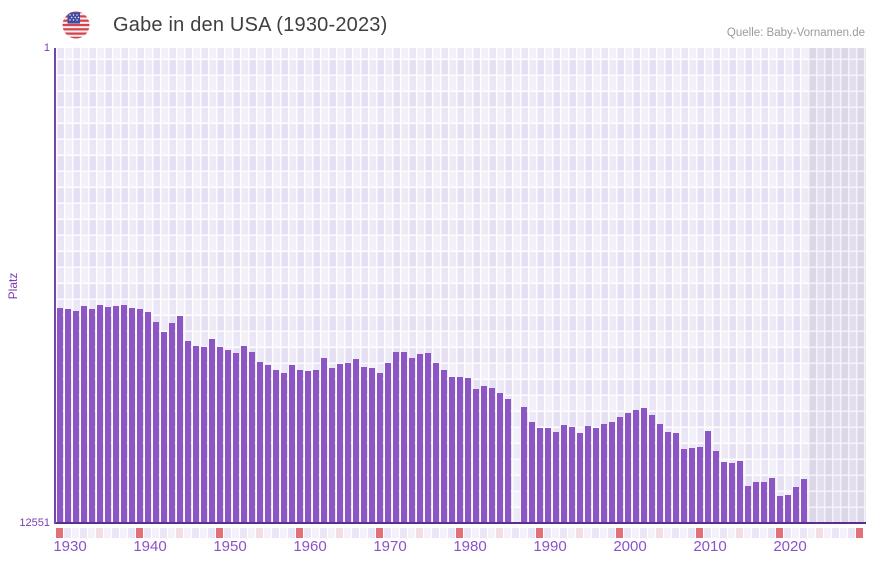  What do you see at coordinates (470, 546) in the screenshot?
I see `x-tick-label: 1980` at bounding box center [470, 546].